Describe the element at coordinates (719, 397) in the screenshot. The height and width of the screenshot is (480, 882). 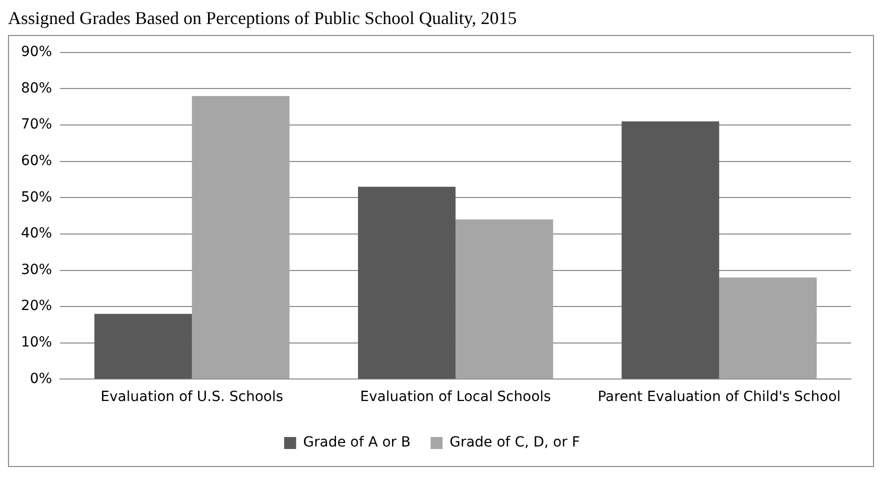
I see `x-tick-label: Parent Evaluation of Child's School` at that location.